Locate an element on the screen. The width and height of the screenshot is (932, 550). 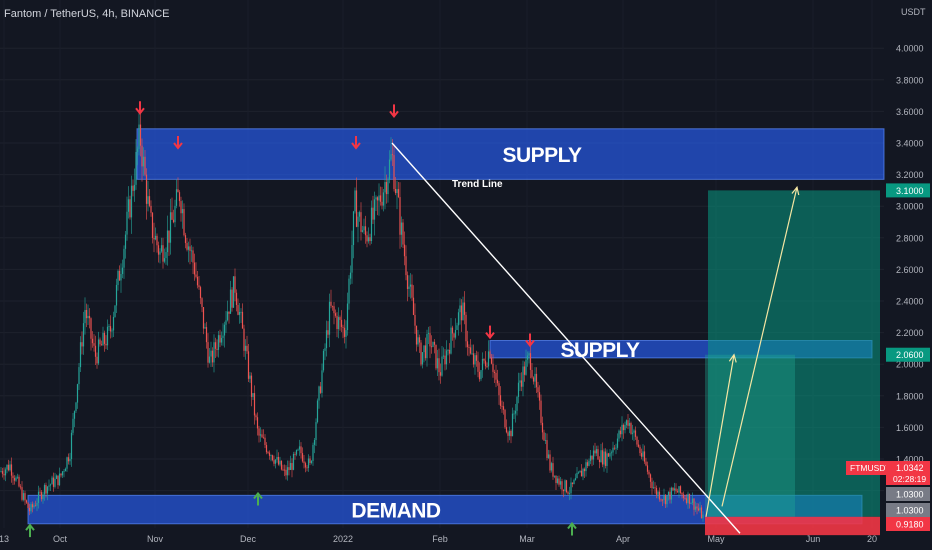
symbol-tag: FTMUSDT is located at coordinates (870, 468).